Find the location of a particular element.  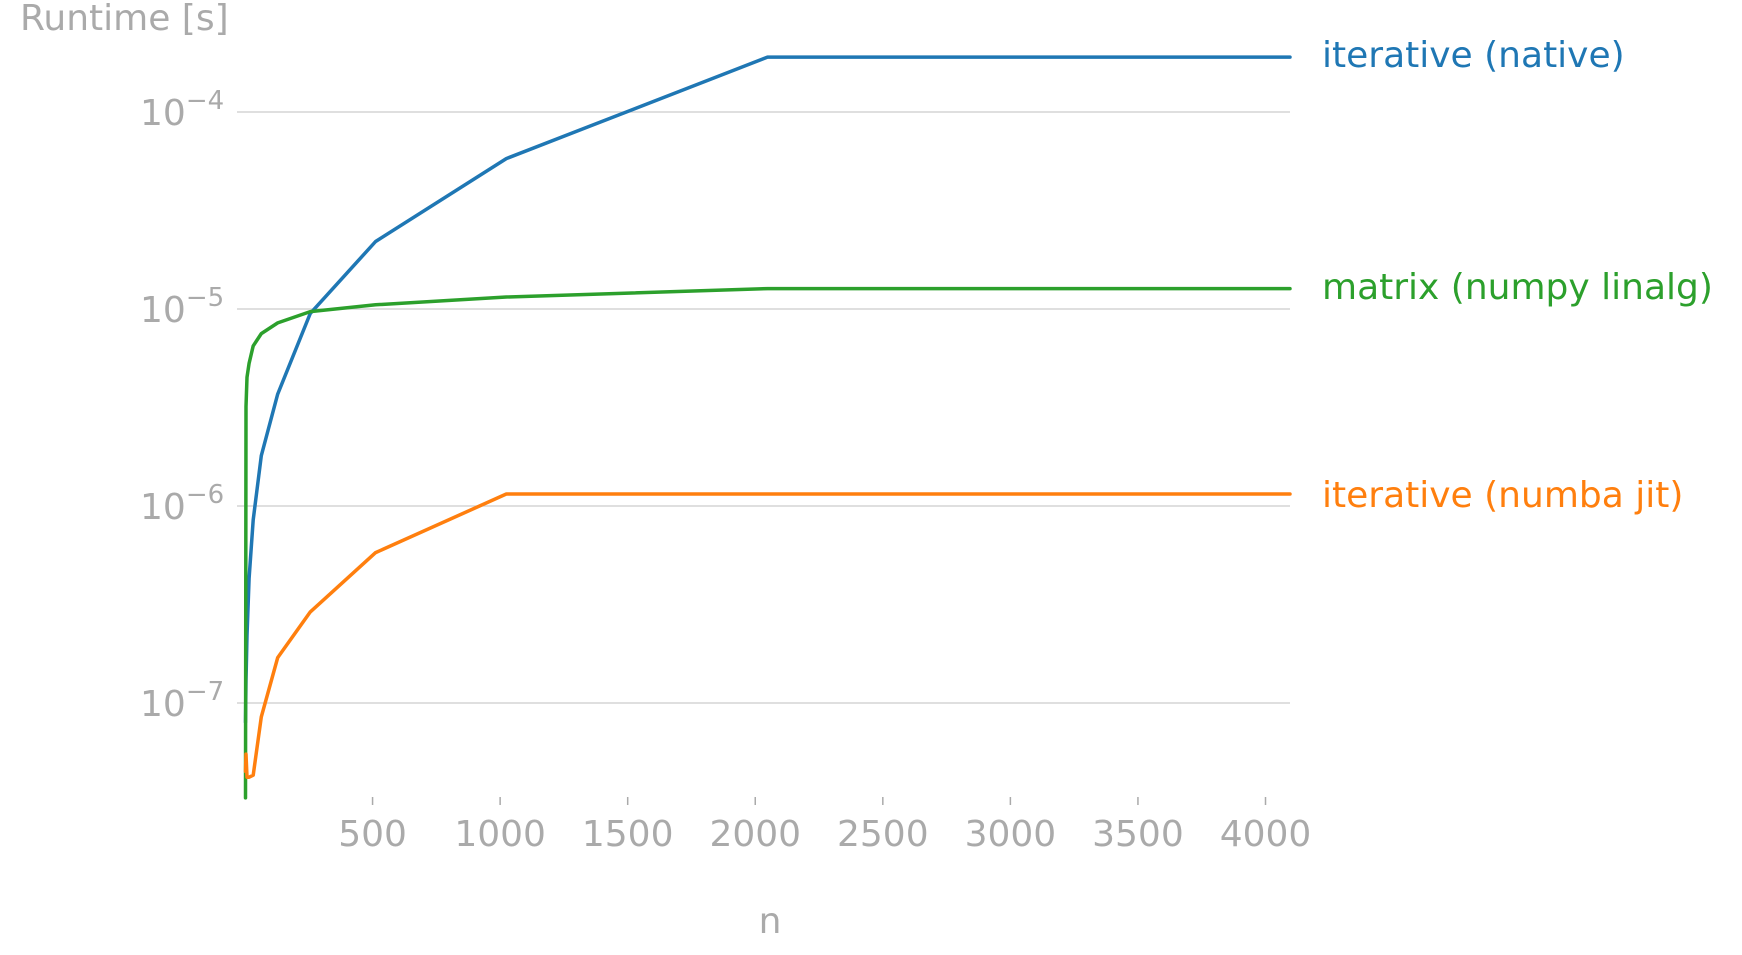

y-tick-label: 10⁻⁵ is located at coordinates (182, 307).